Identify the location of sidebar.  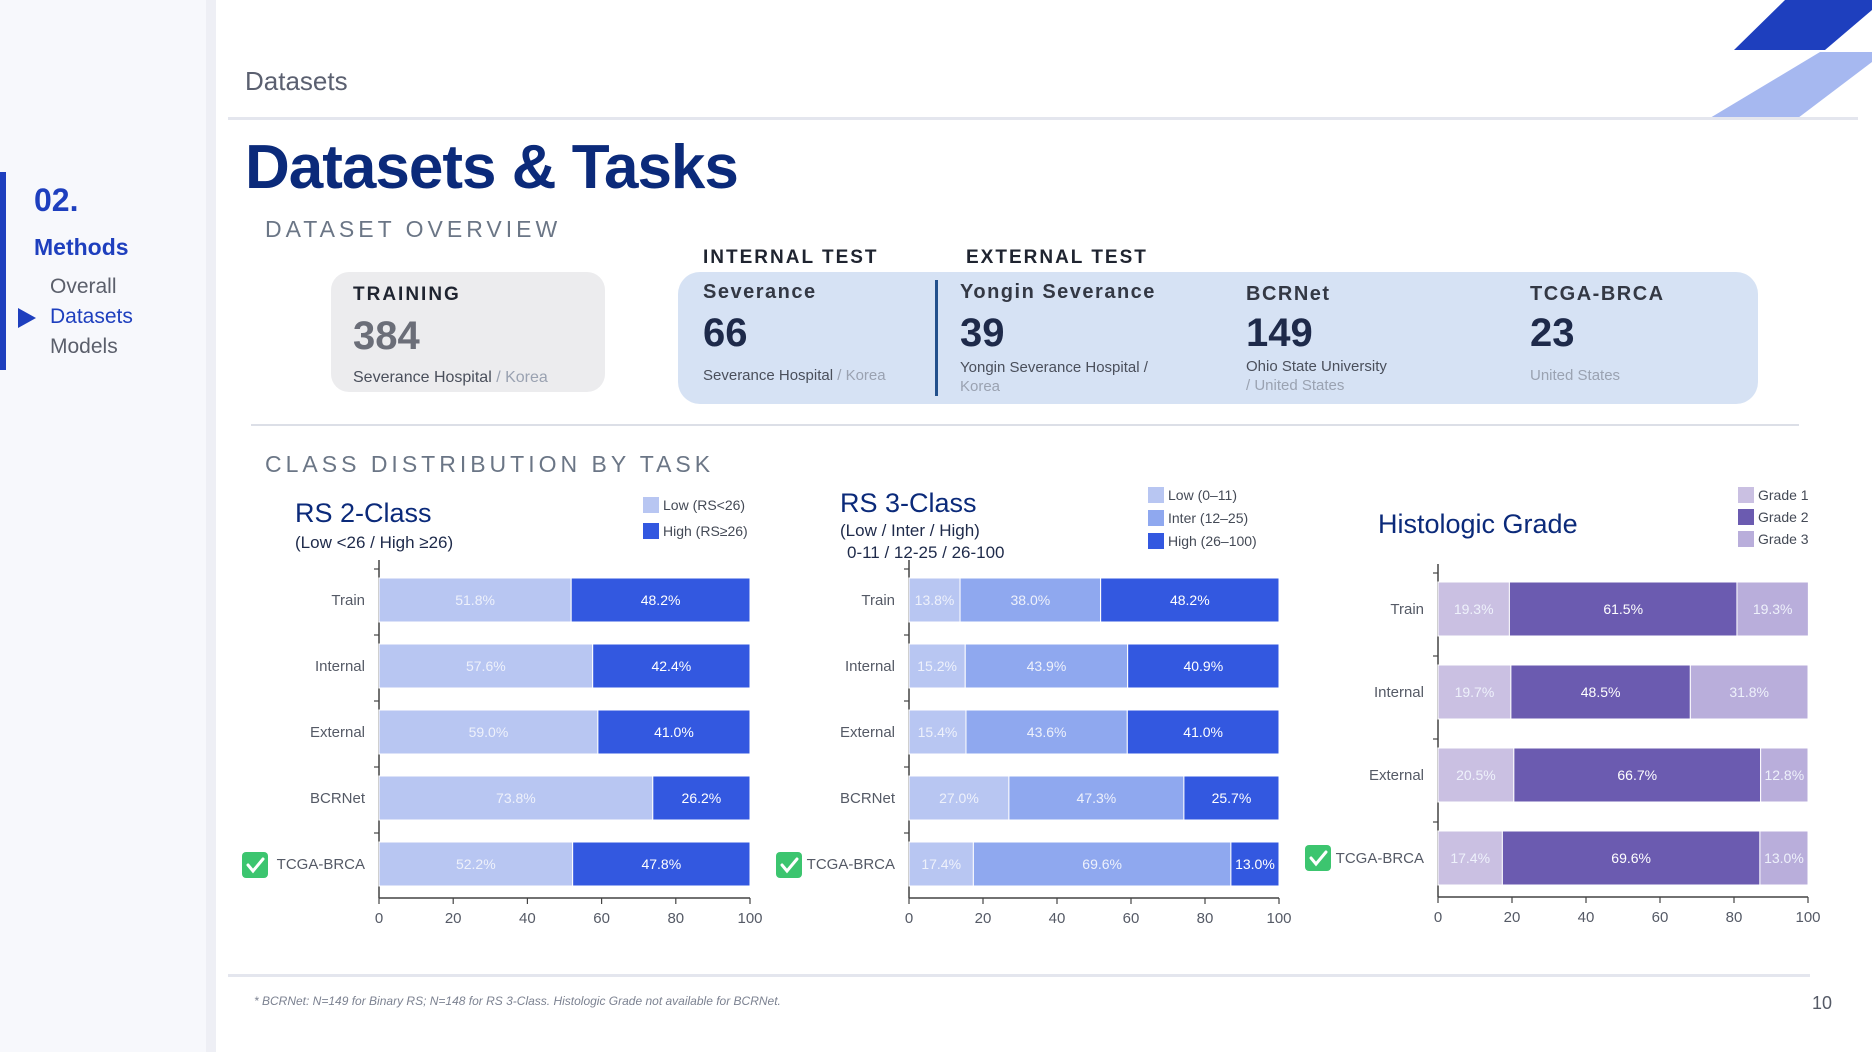
(103, 526).